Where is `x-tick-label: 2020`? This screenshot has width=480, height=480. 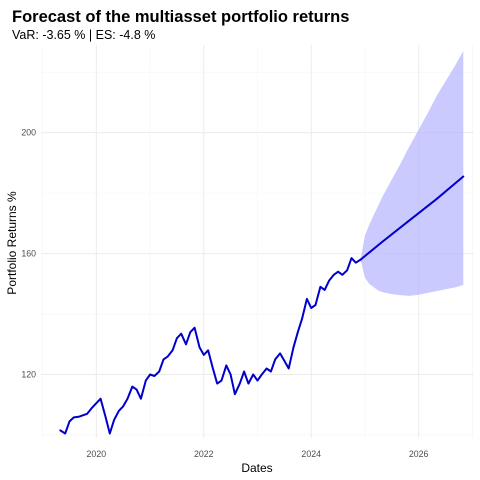 x-tick-label: 2020 is located at coordinates (97, 454).